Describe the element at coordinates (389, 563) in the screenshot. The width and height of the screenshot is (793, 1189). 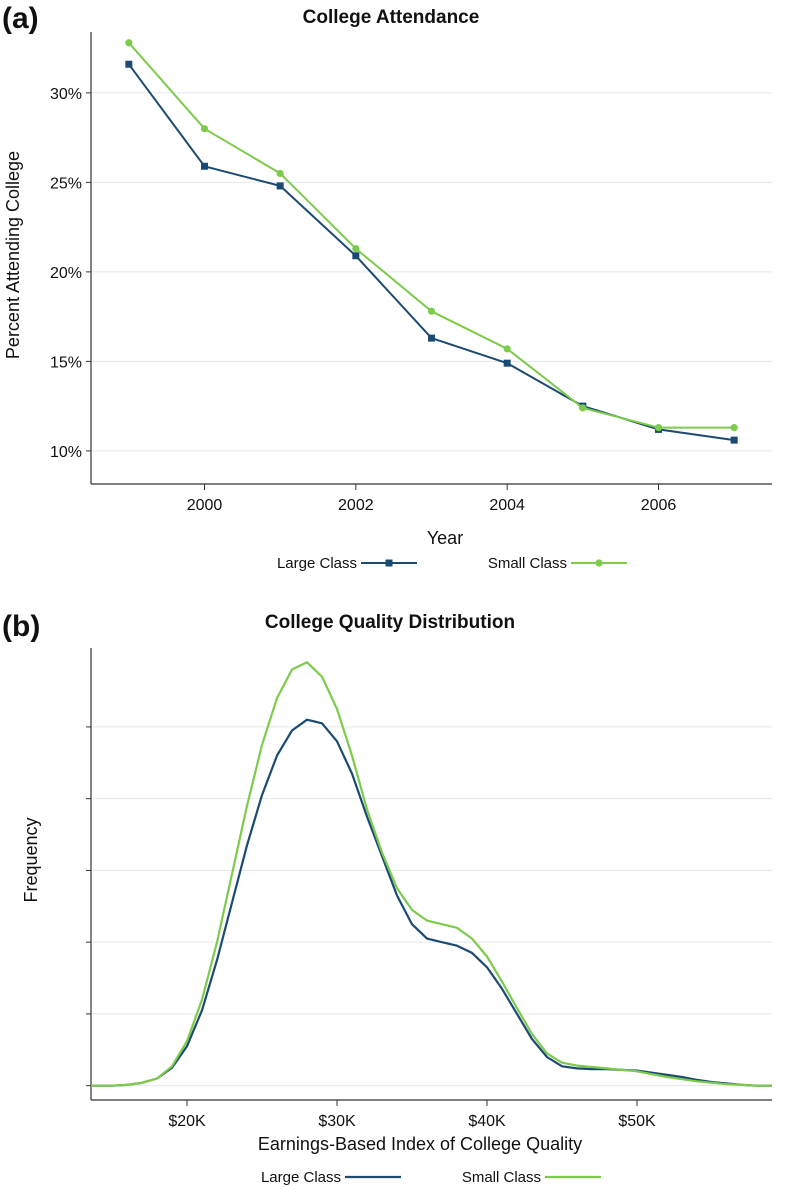
I see `legend-marker-large-class` at that location.